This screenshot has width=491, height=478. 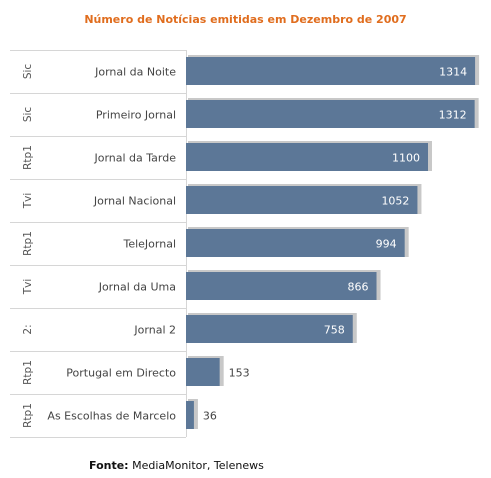 What do you see at coordinates (386, 244) in the screenshot?
I see `data-label: 994` at bounding box center [386, 244].